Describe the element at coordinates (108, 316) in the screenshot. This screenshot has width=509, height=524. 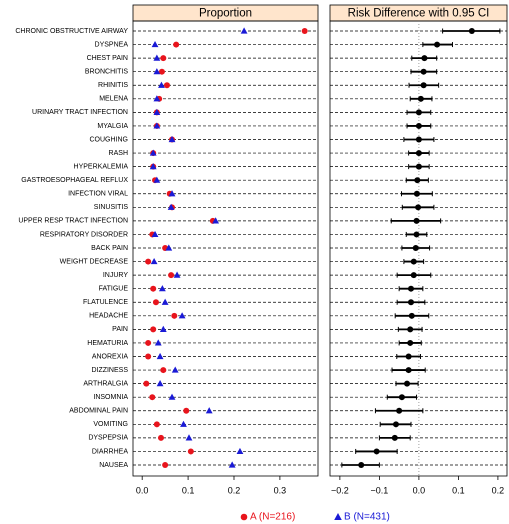
I see `category-label: HEADACHE` at that location.